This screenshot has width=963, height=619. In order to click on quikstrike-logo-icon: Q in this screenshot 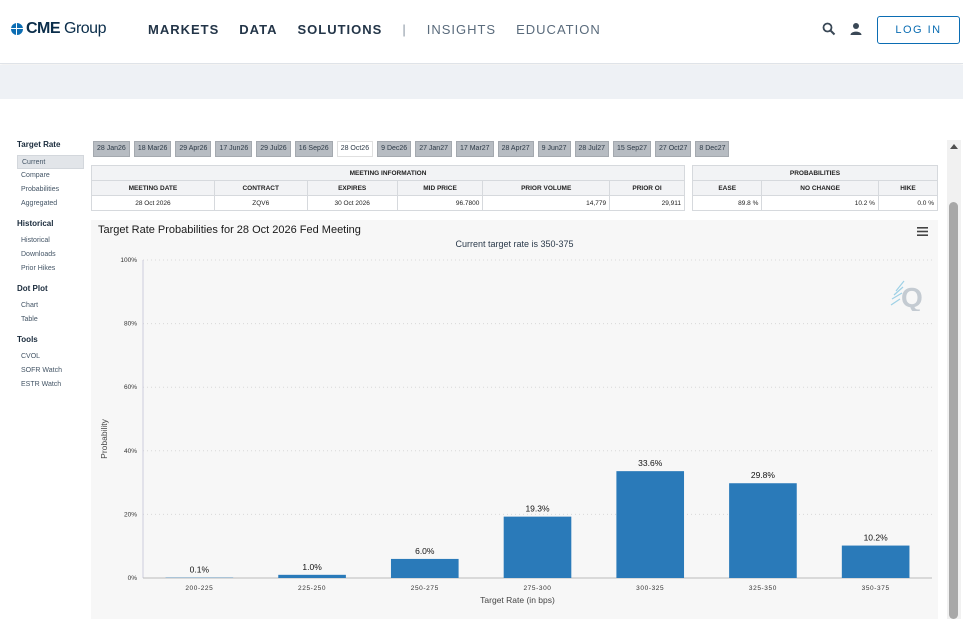, I will do `click(906, 295)`.